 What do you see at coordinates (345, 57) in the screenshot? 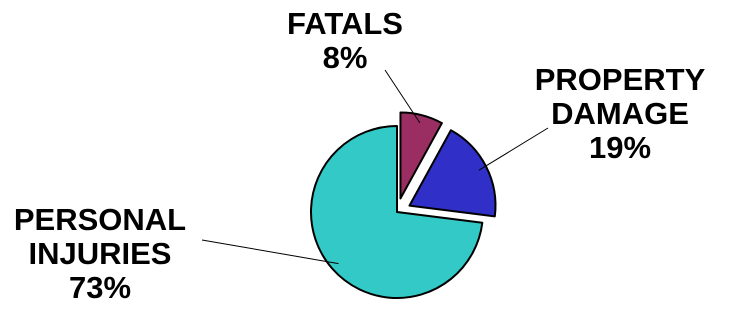
I see `percent-label: 8%` at bounding box center [345, 57].